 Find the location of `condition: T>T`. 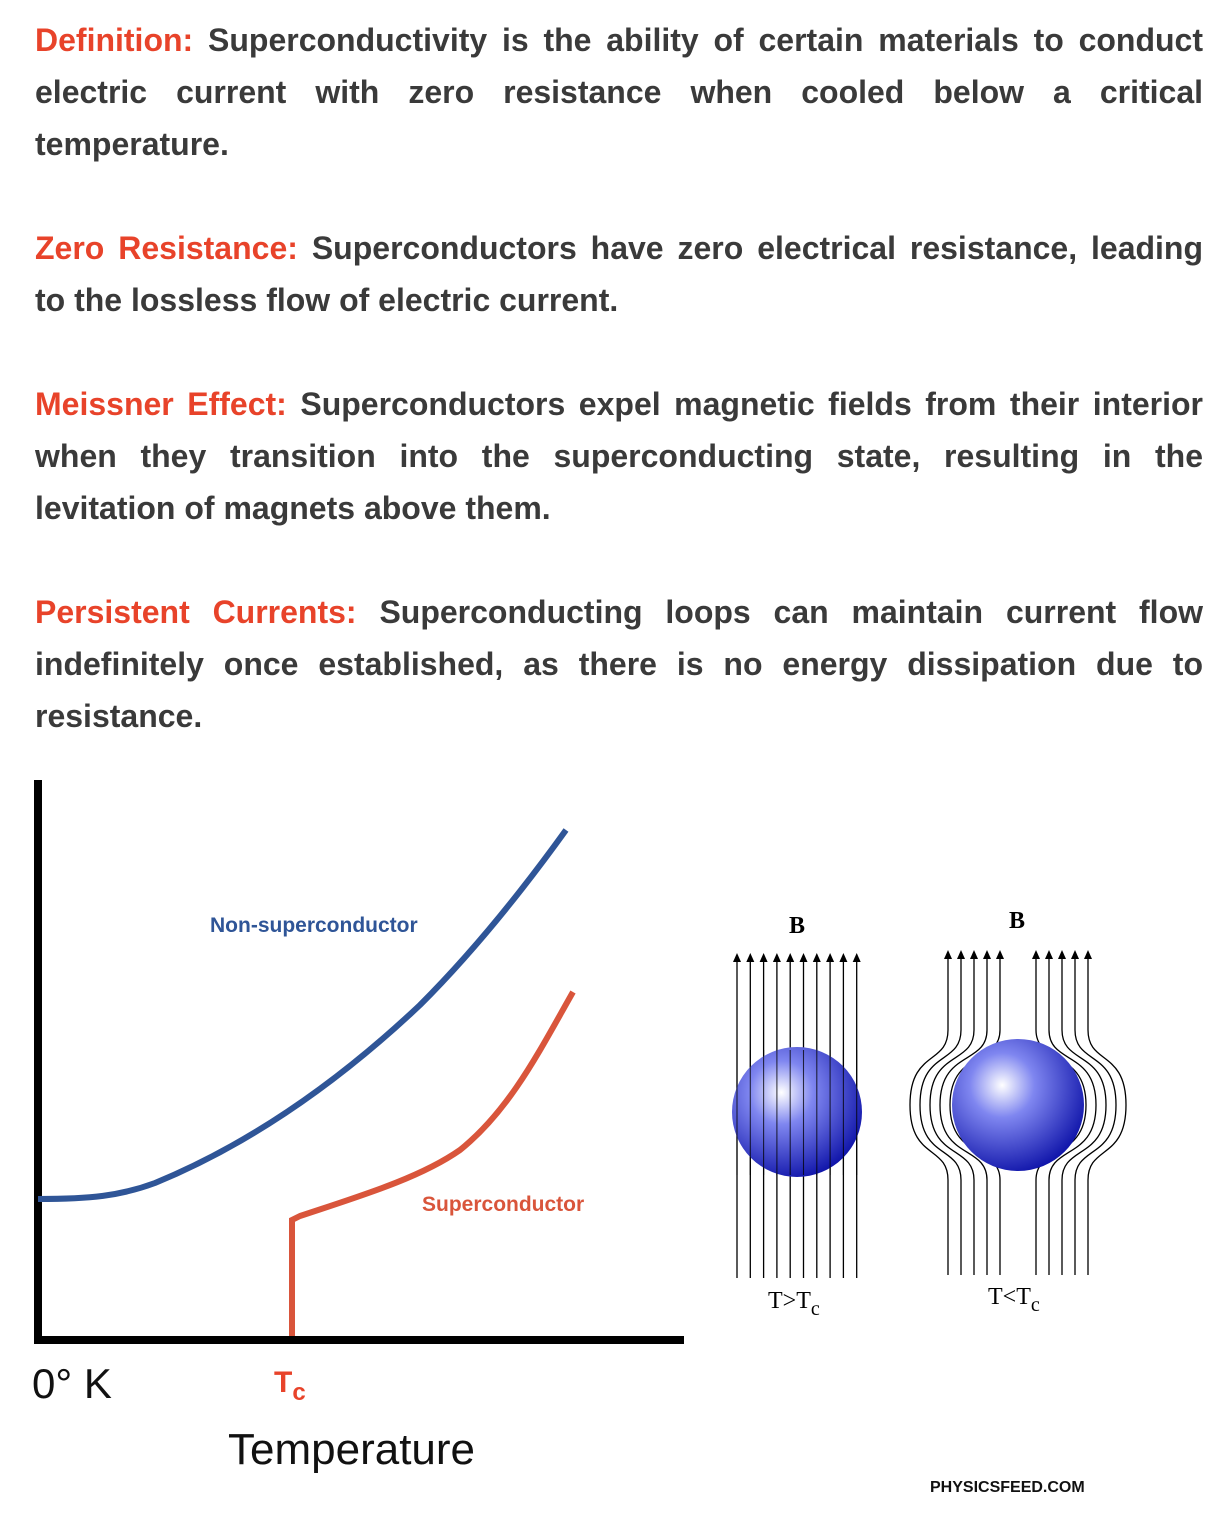

condition: T>T is located at coordinates (789, 1301).